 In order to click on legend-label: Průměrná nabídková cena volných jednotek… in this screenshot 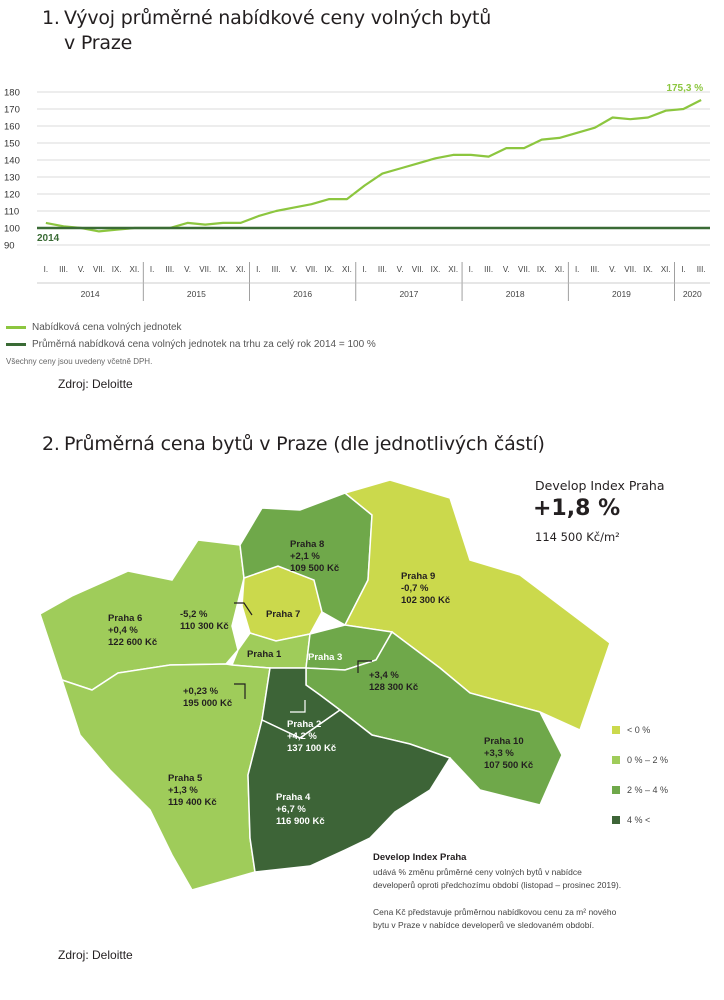, I will do `click(204, 344)`.